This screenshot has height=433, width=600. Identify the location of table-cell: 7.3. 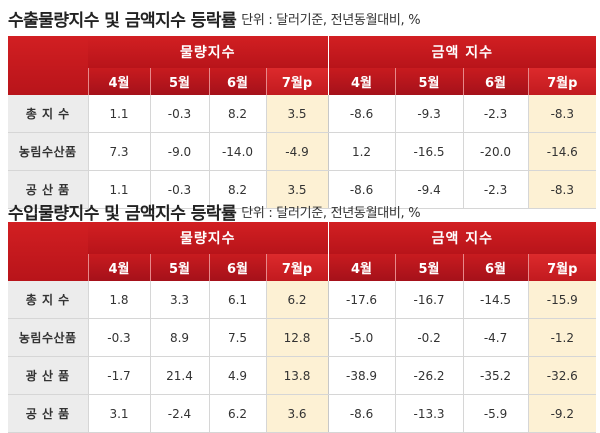
(118, 151).